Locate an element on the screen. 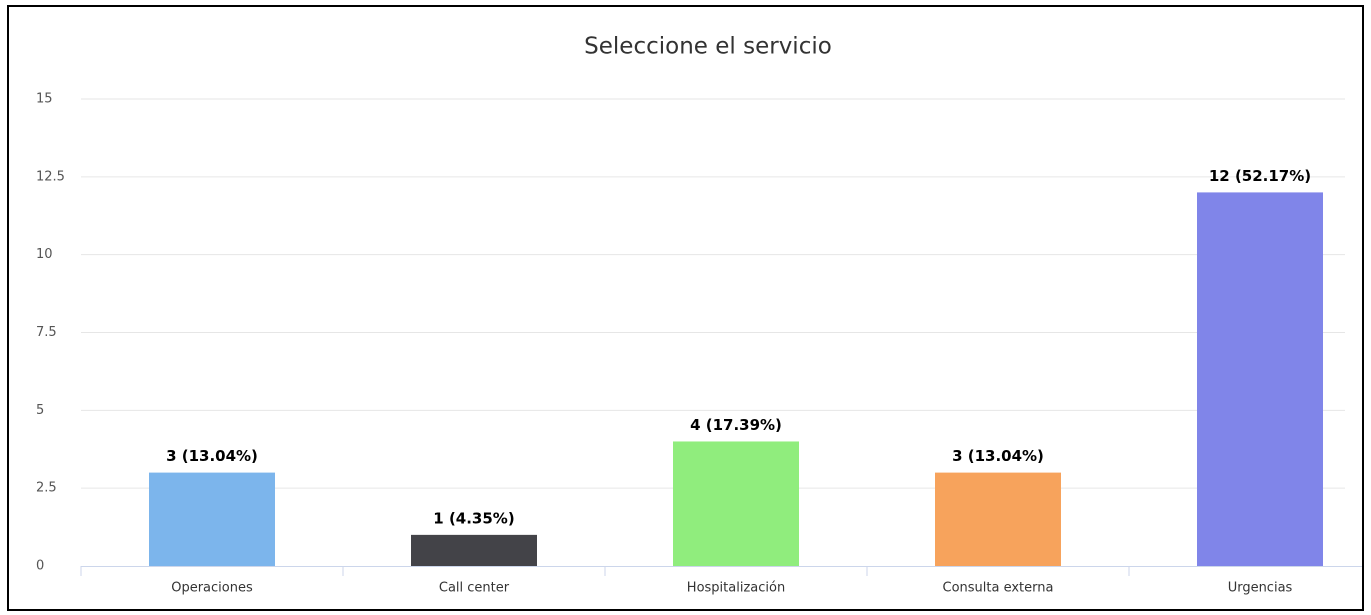 Image resolution: width=1371 pixels, height=615 pixels. data-label: 12 (52.17%) is located at coordinates (1260, 176).